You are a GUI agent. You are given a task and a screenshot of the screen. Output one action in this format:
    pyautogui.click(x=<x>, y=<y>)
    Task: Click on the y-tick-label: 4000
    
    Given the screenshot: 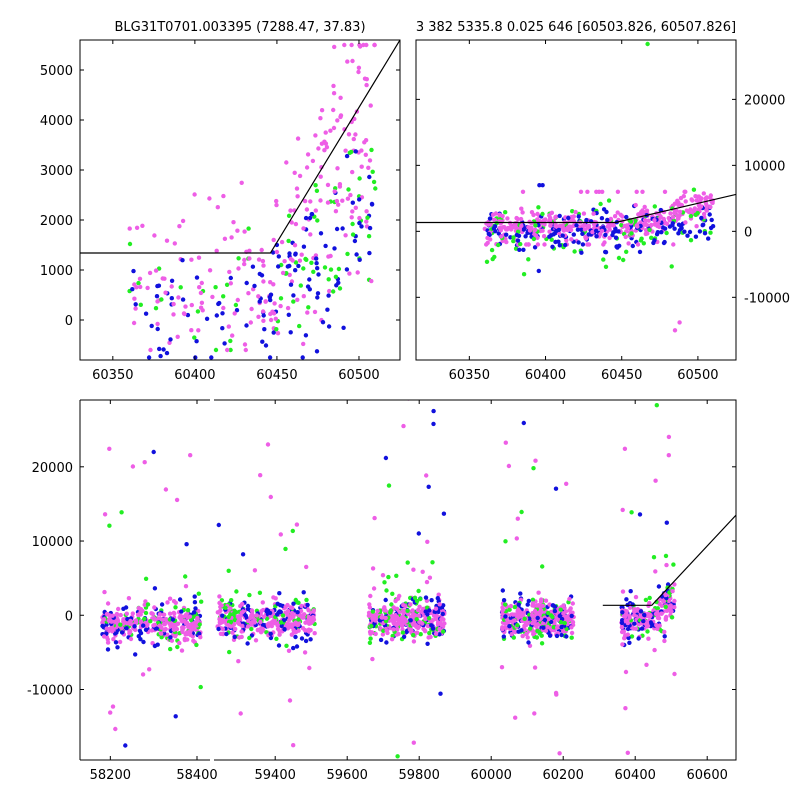 What is the action you would take?
    pyautogui.click(x=56, y=121)
    